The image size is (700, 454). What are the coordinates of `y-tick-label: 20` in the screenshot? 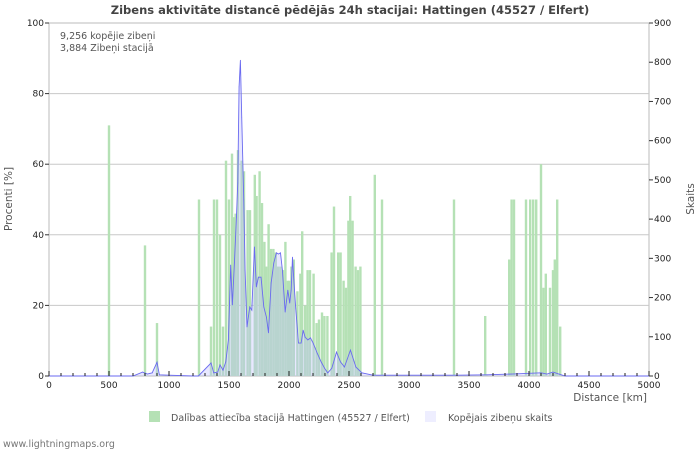 It's located at (39, 306).